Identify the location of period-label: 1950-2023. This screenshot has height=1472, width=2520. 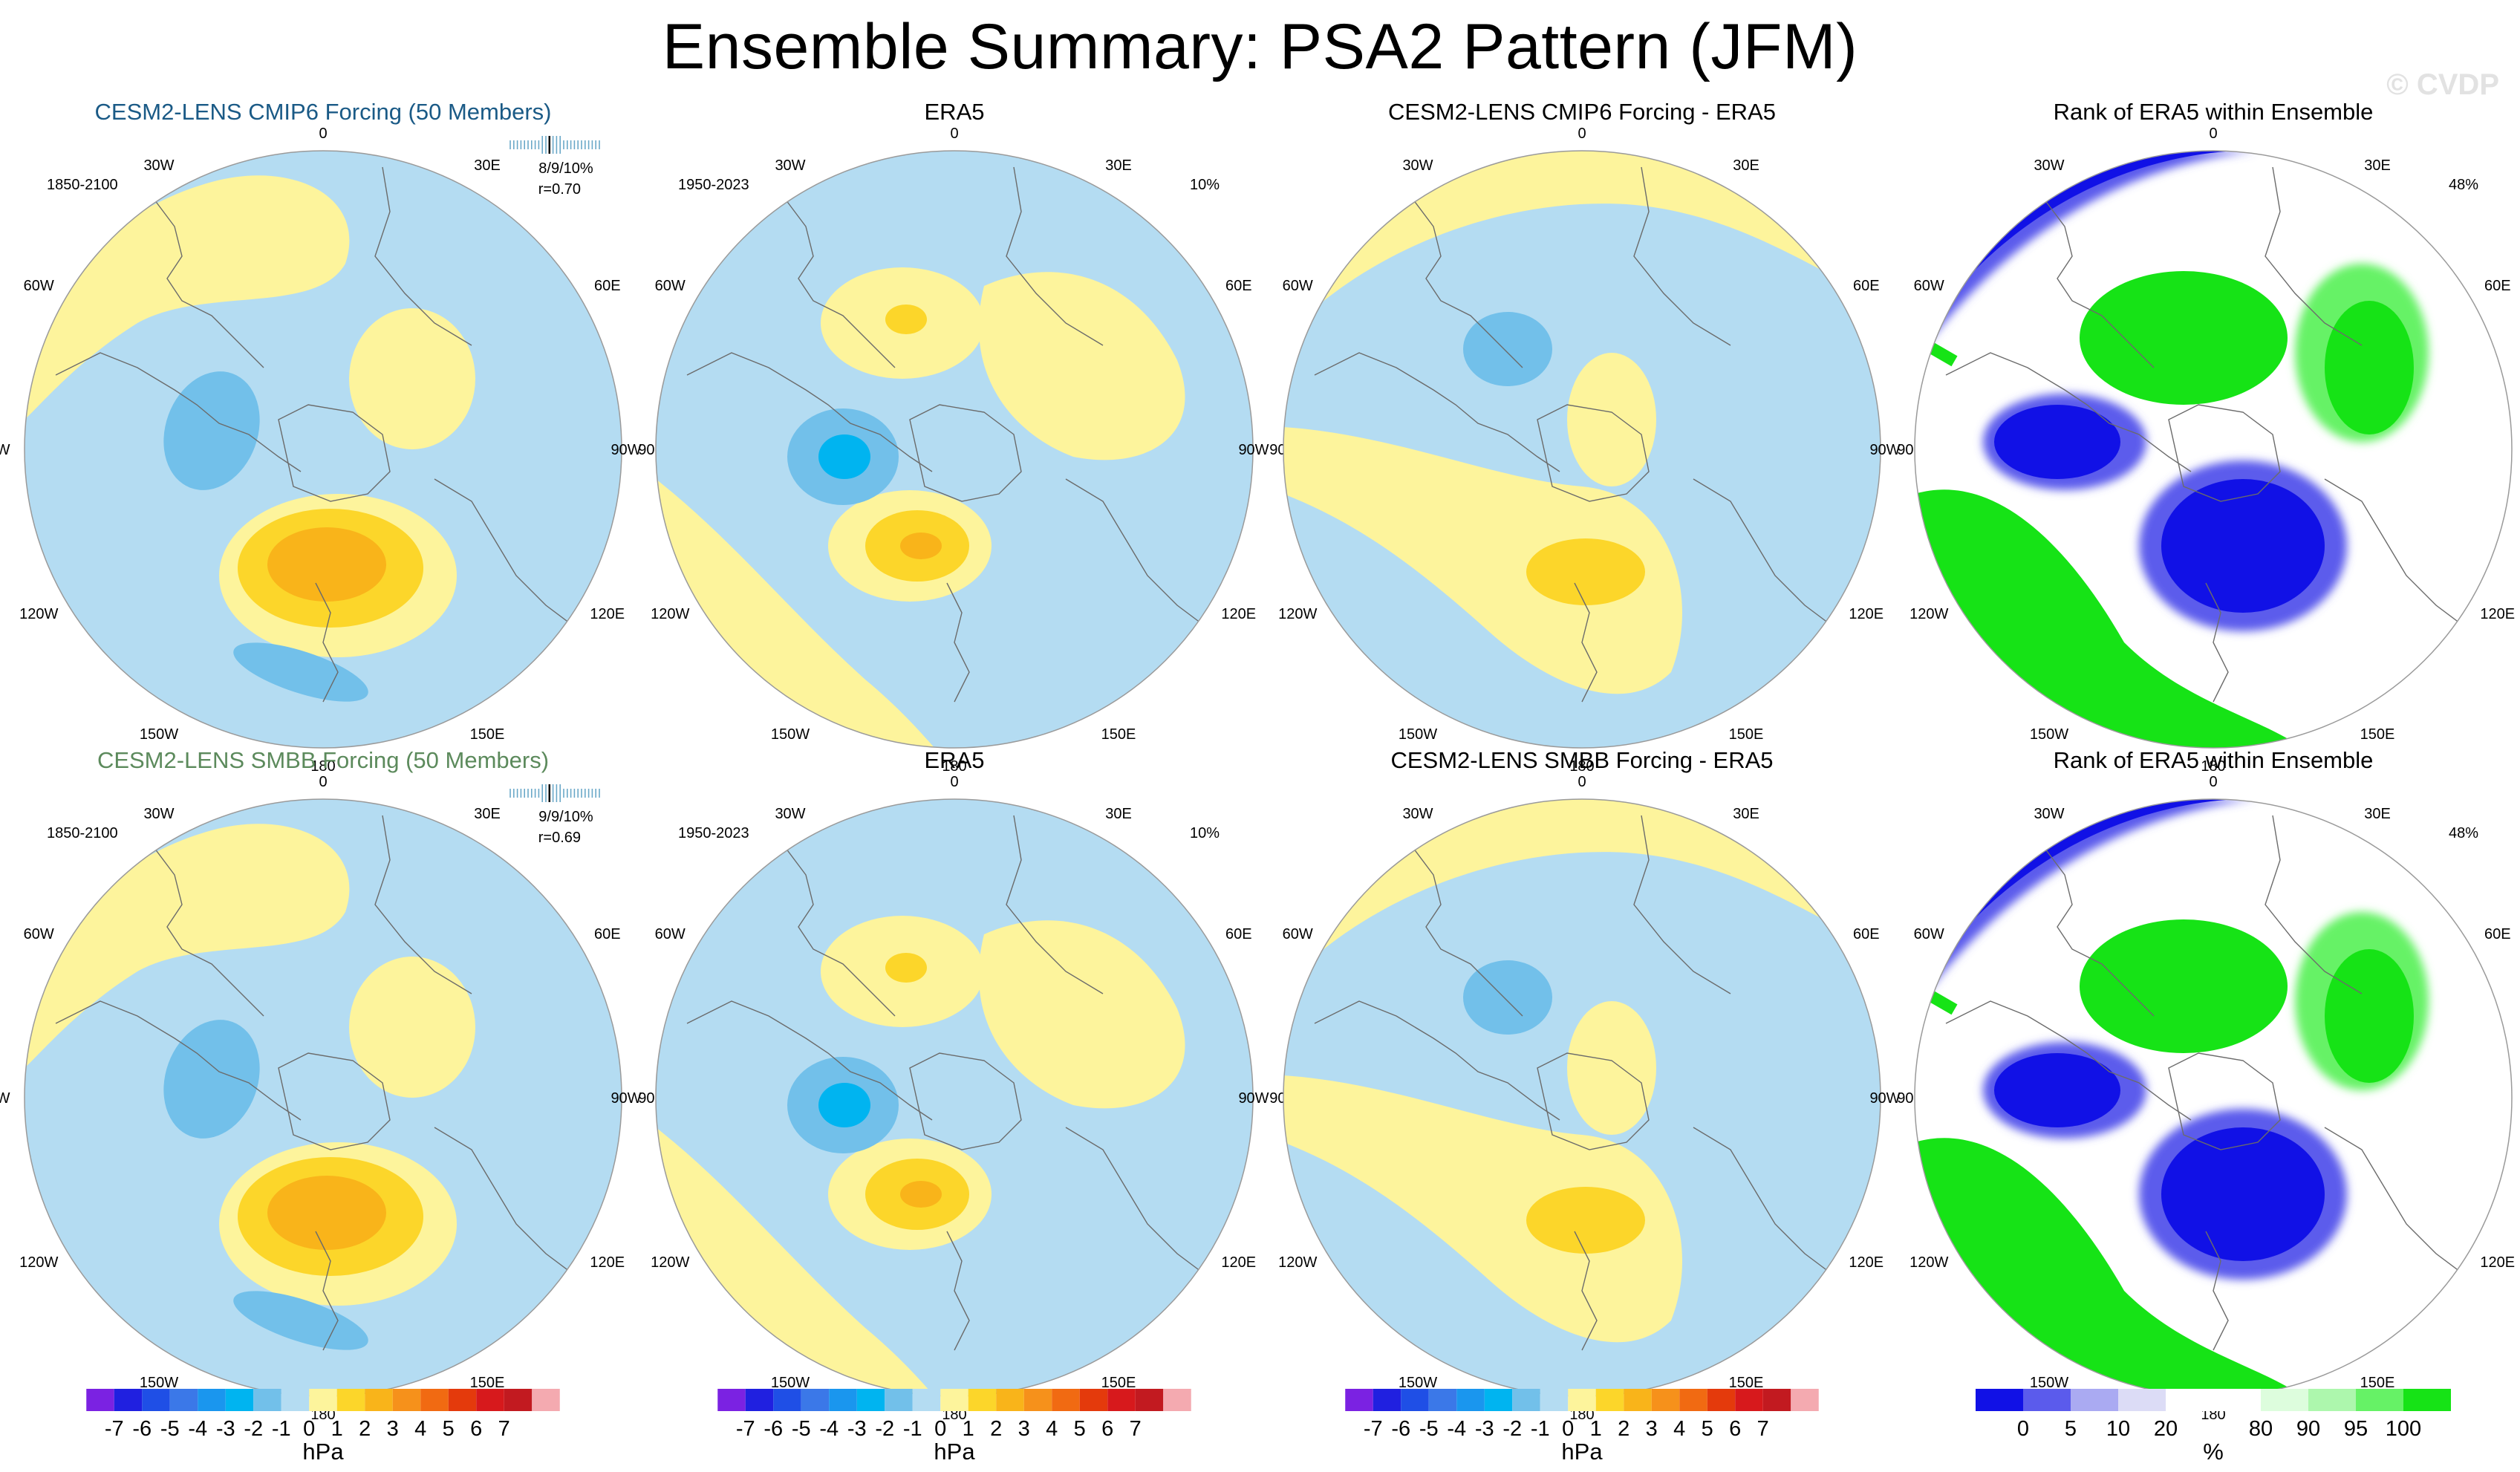
(713, 185).